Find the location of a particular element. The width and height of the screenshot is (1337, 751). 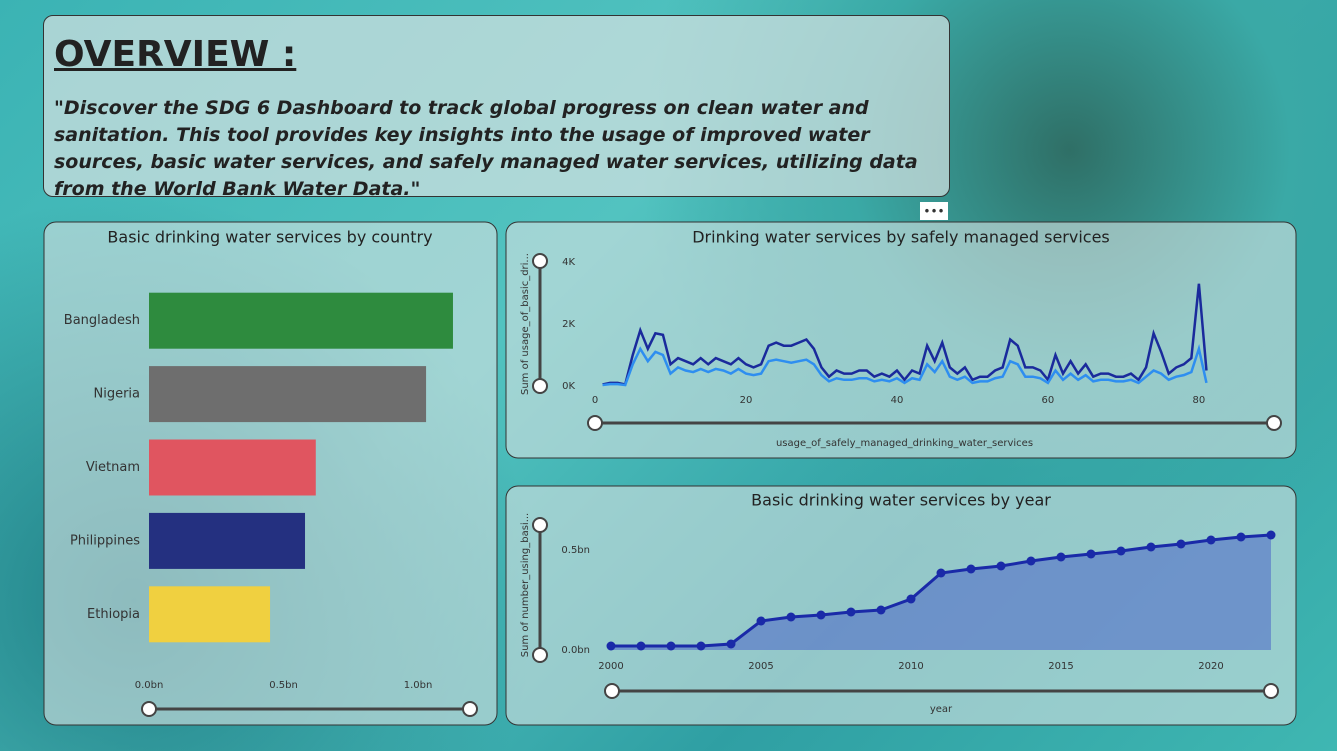

x-axis-title: year is located at coordinates (941, 709).